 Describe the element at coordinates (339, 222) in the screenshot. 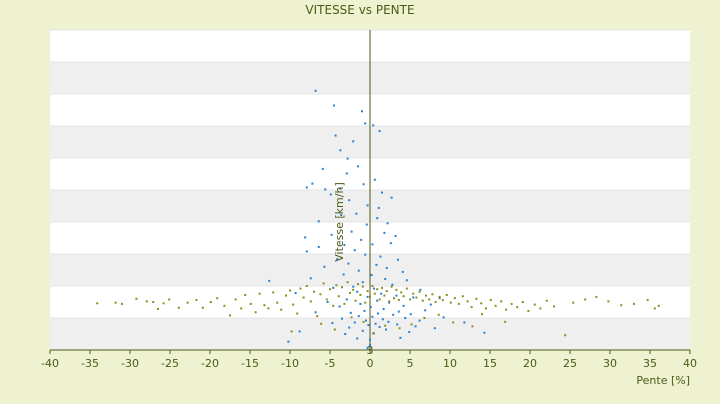

I see `y-axis-label: Vitesse [km/h]` at that location.